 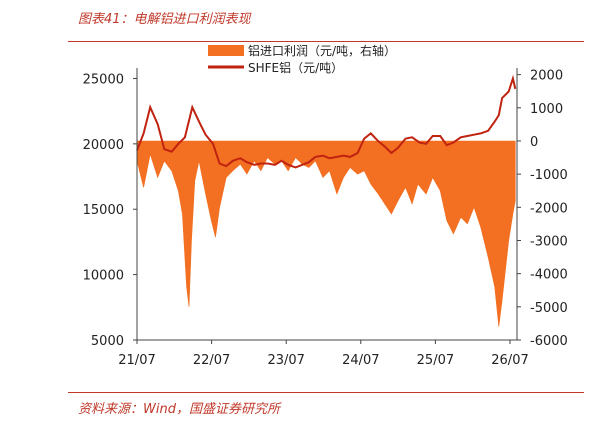 What do you see at coordinates (435, 360) in the screenshot?
I see `x-tick-label: 25/07` at bounding box center [435, 360].